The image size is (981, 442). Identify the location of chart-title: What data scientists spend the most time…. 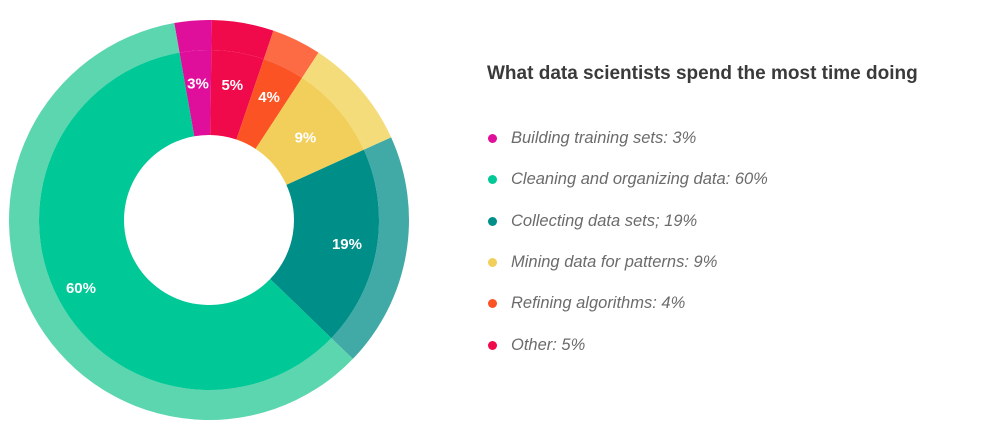
(702, 73).